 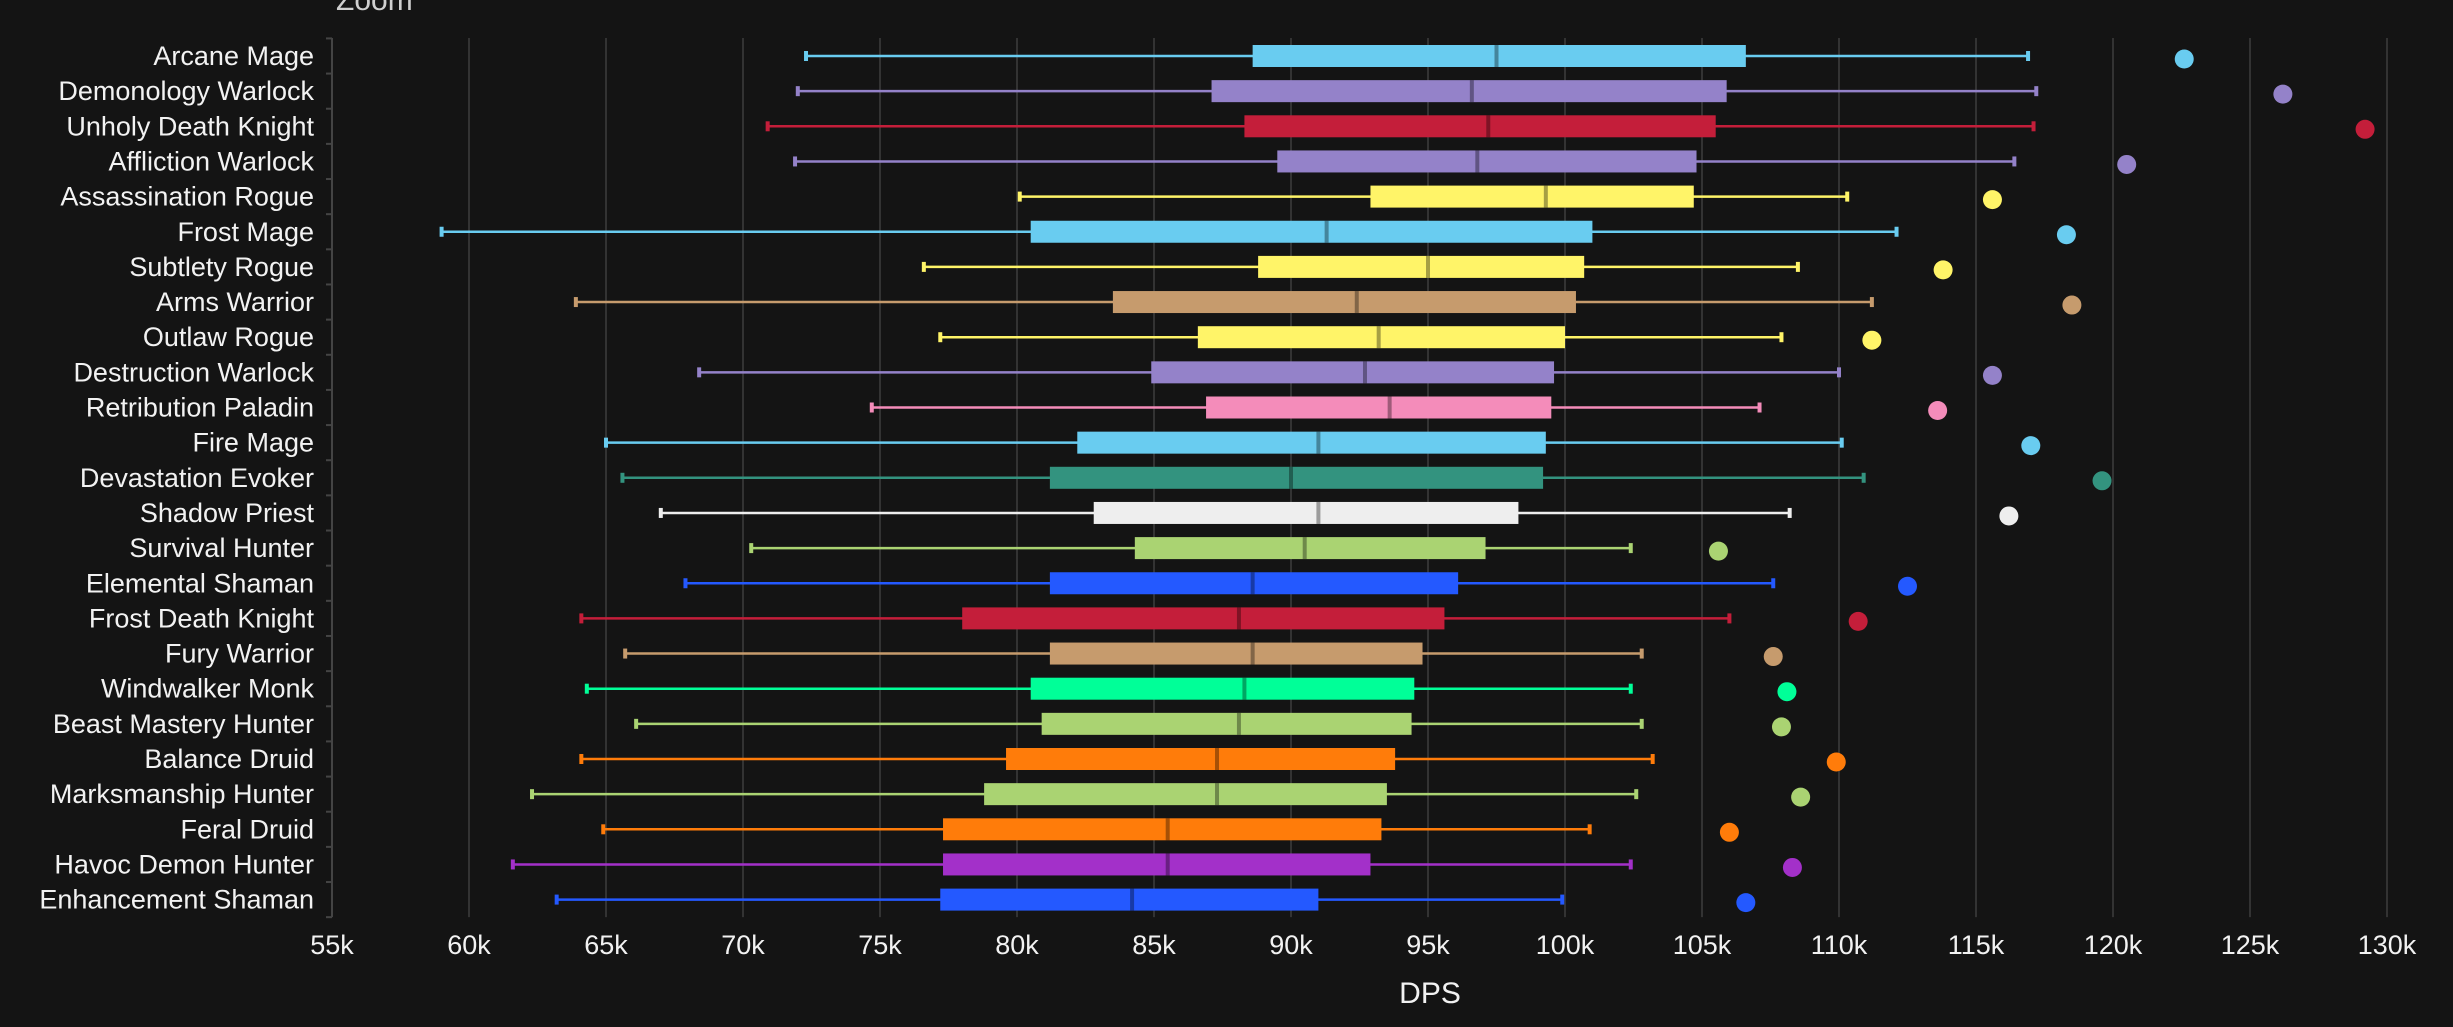 What do you see at coordinates (227, 513) in the screenshot?
I see `y-category-label: Shadow Priest` at bounding box center [227, 513].